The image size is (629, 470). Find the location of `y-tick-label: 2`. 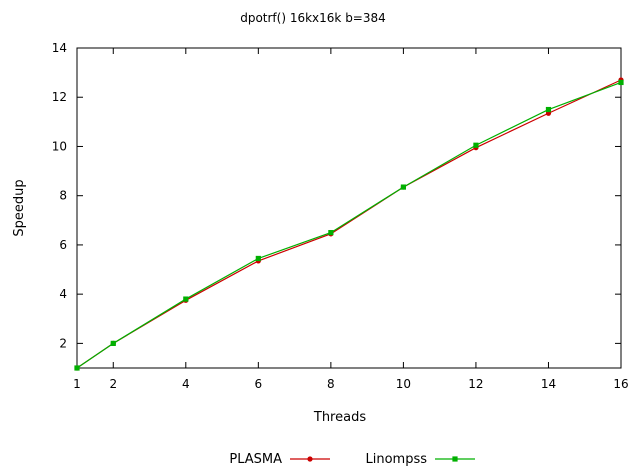

y-tick-label: 2 is located at coordinates (63, 343).